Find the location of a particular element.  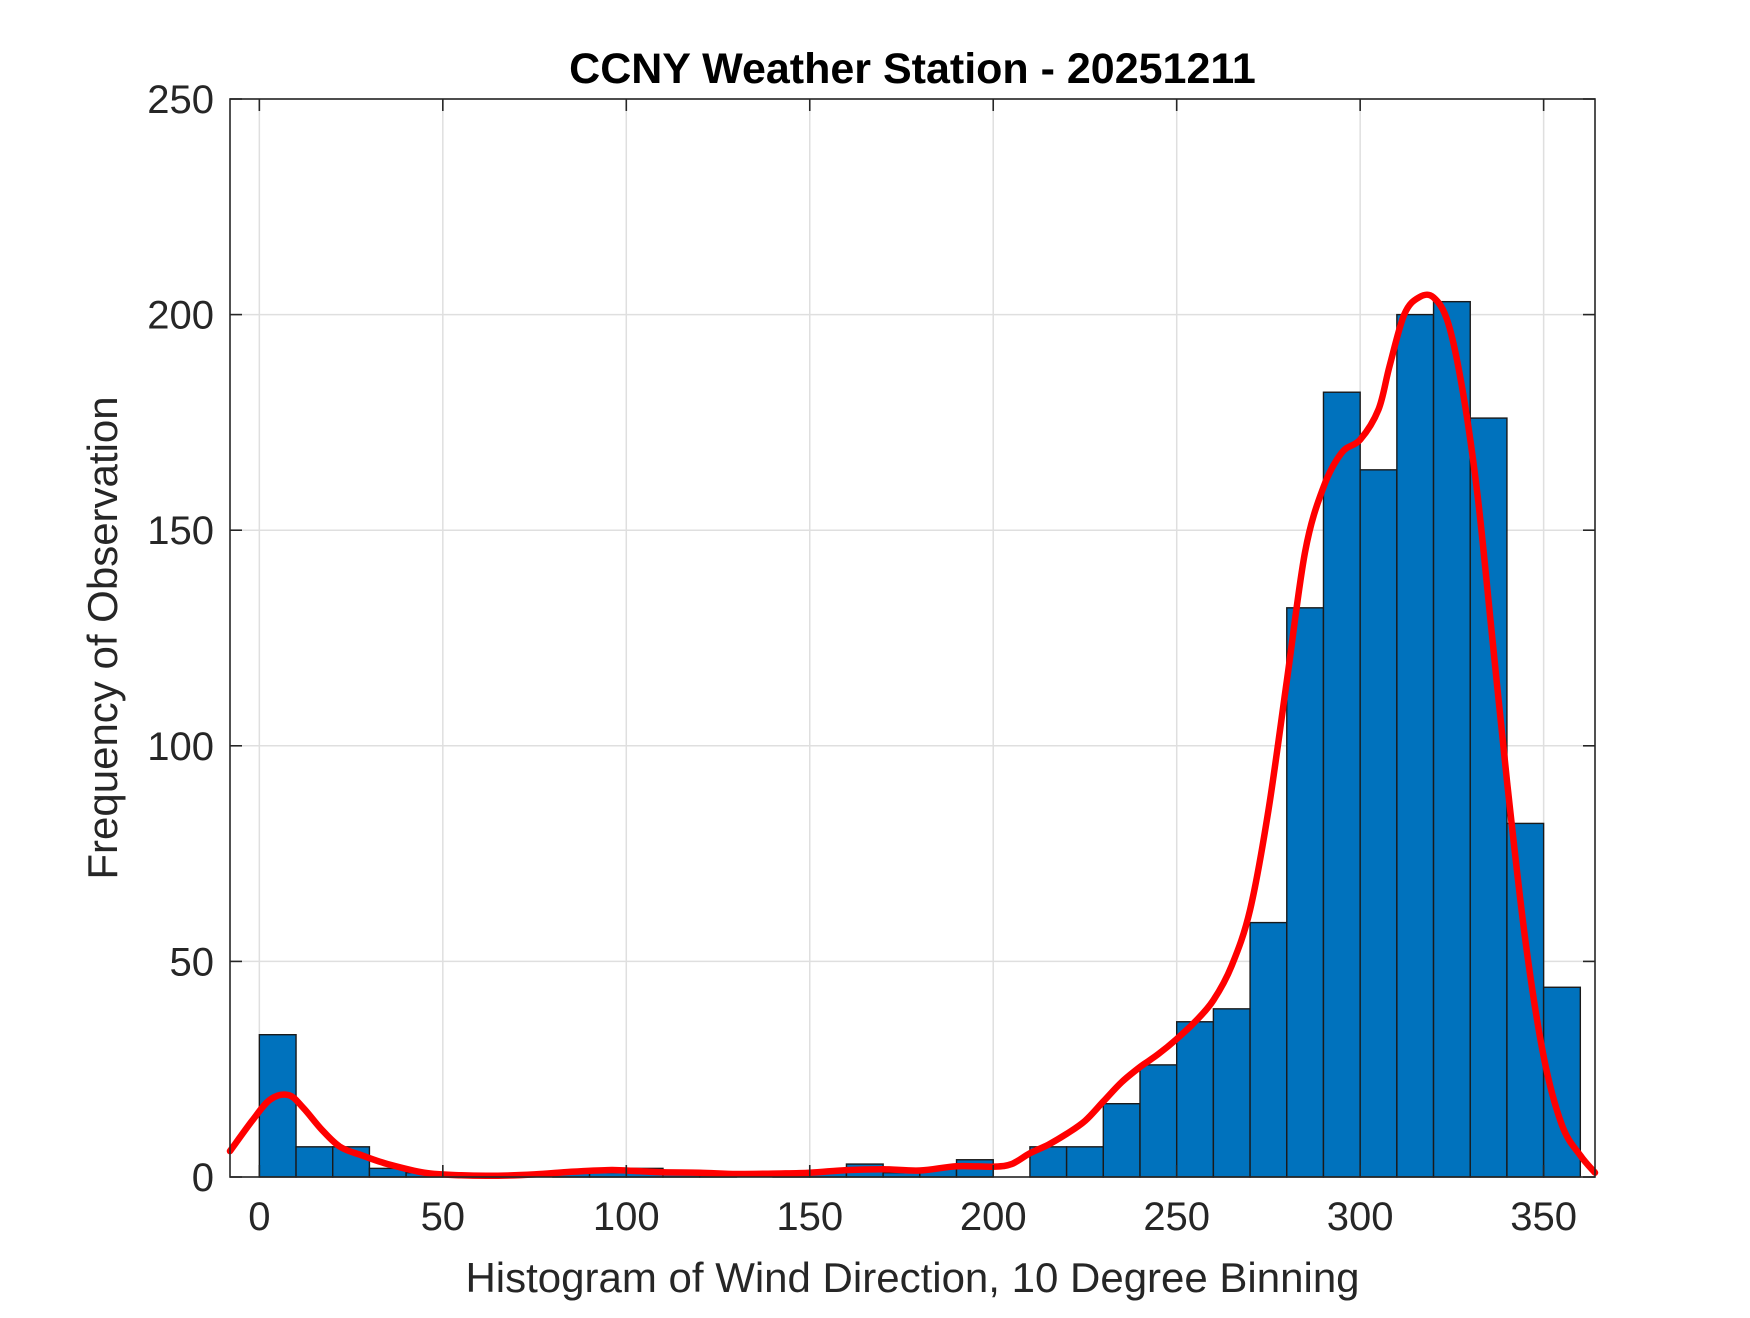

x-tick-label: 0 is located at coordinates (259, 1217).